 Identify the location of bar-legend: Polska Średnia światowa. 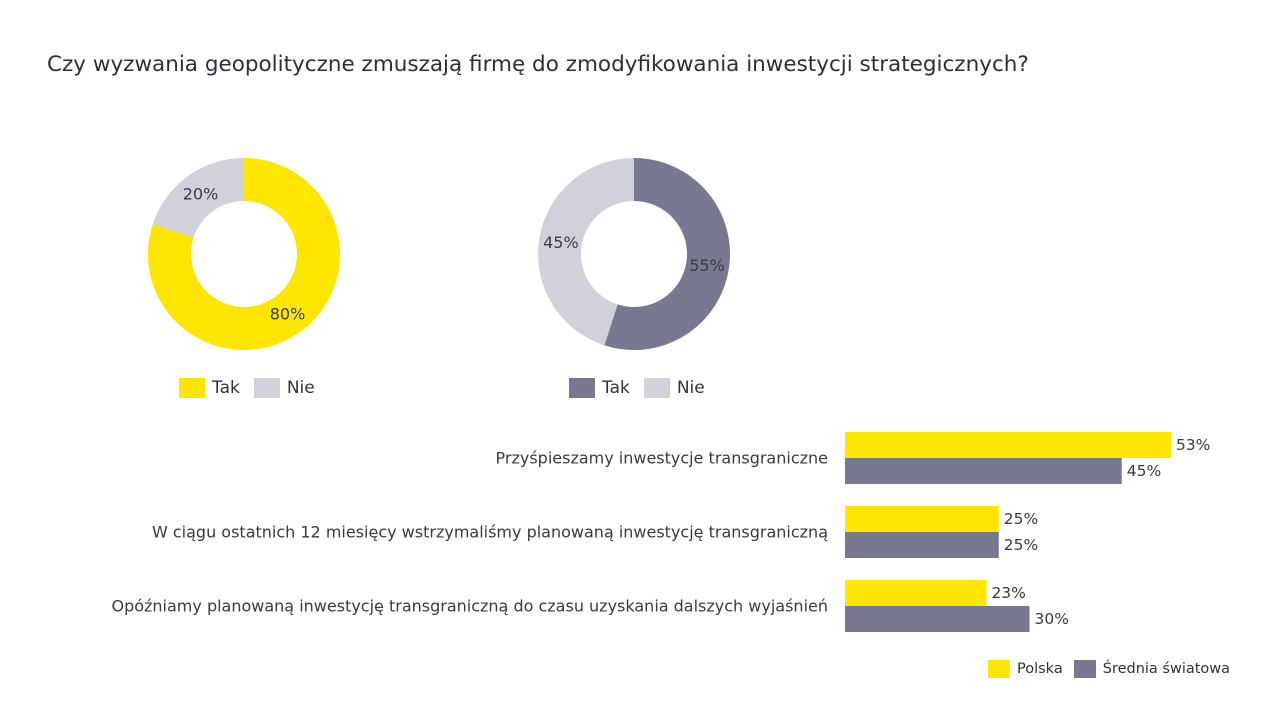
(1114, 669).